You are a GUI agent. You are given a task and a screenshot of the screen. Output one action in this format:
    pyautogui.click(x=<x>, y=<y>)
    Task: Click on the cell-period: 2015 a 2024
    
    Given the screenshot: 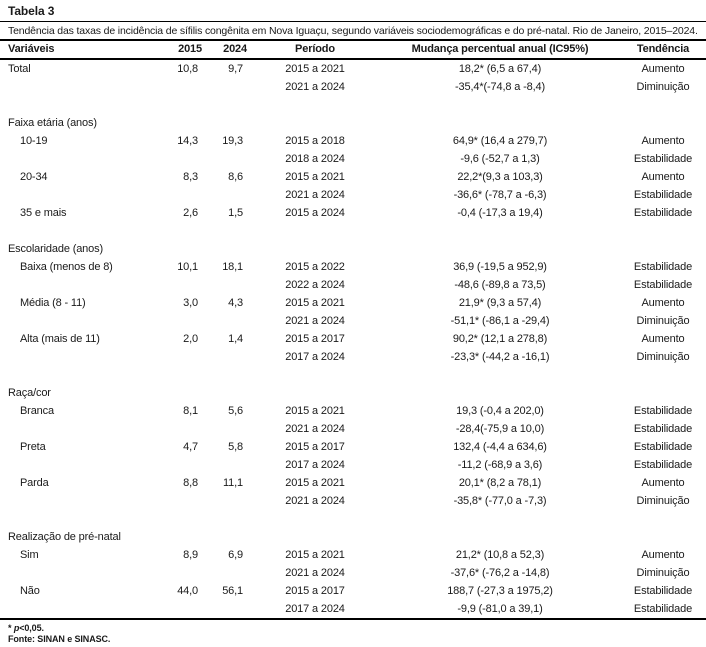 What is the action you would take?
    pyautogui.click(x=315, y=213)
    